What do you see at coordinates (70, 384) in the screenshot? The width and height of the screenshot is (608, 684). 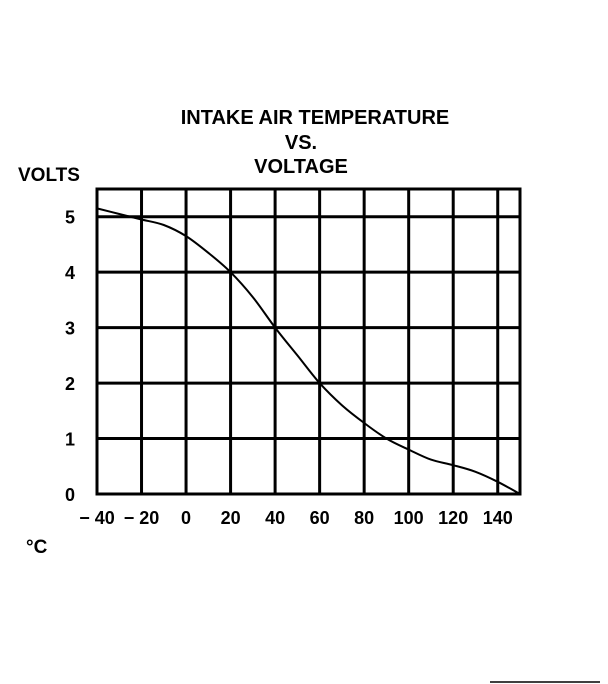 I see `y-tick-label: 2` at bounding box center [70, 384].